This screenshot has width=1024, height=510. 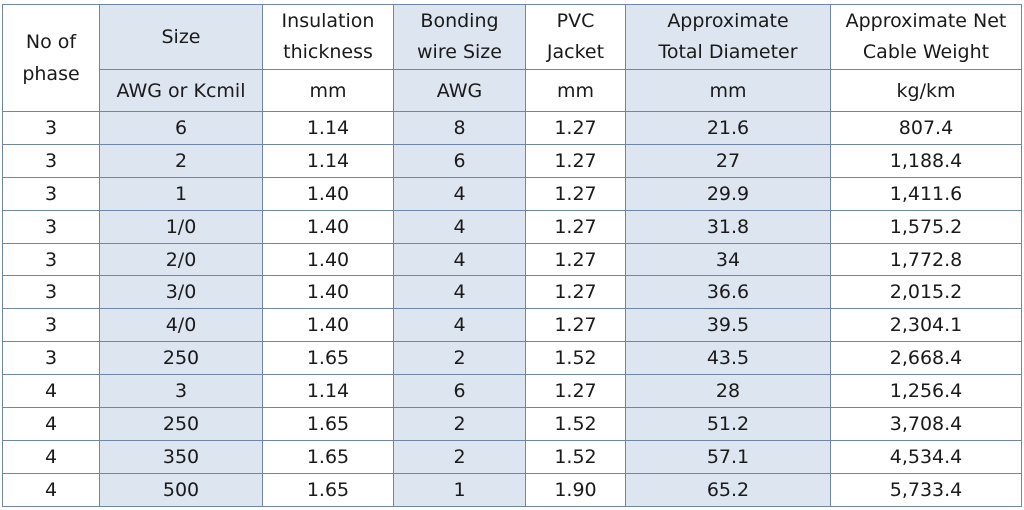 What do you see at coordinates (728, 259) in the screenshot?
I see `cell-diameter: 34` at bounding box center [728, 259].